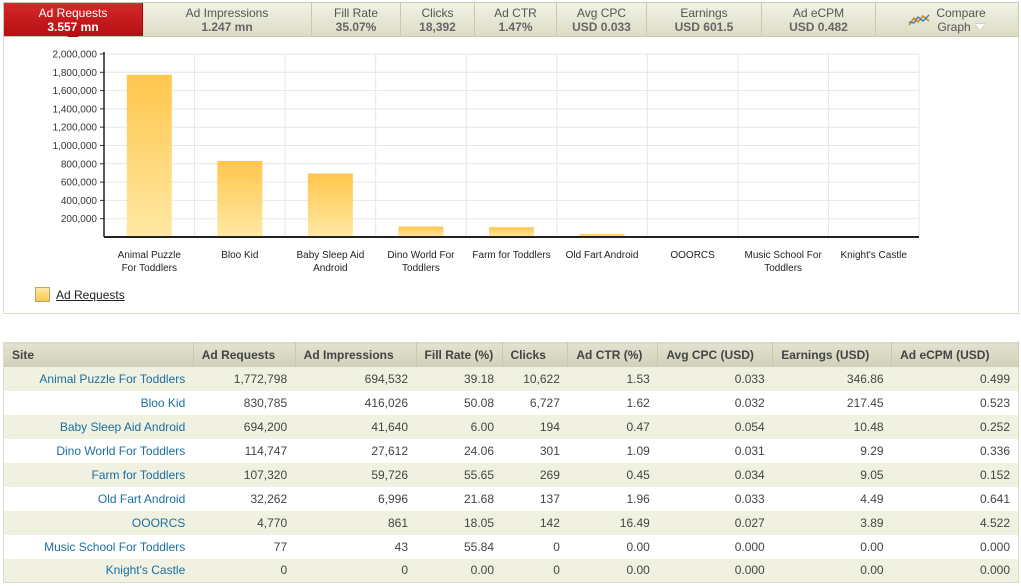  Describe the element at coordinates (98, 378) in the screenshot. I see `site-link: Animal Puzzle For Toddlers` at that location.